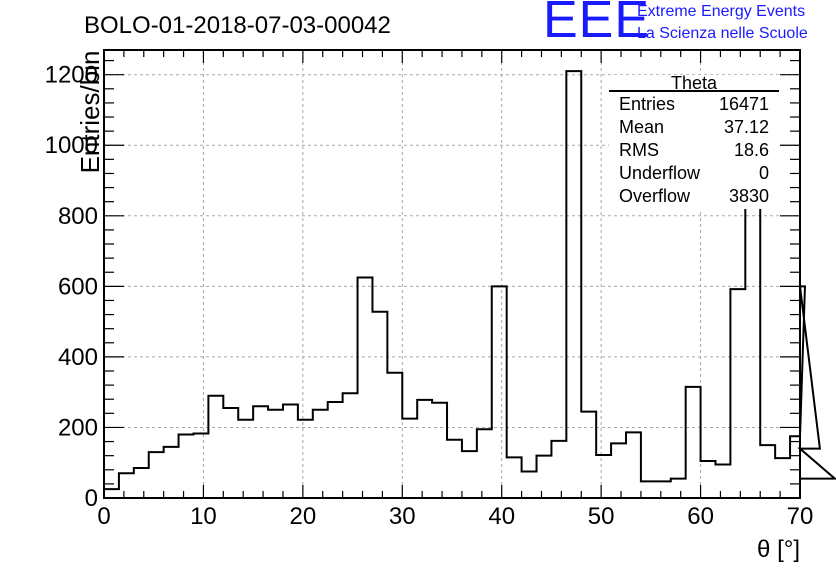  Describe the element at coordinates (203, 516) in the screenshot. I see `x-tick-label: 10` at that location.